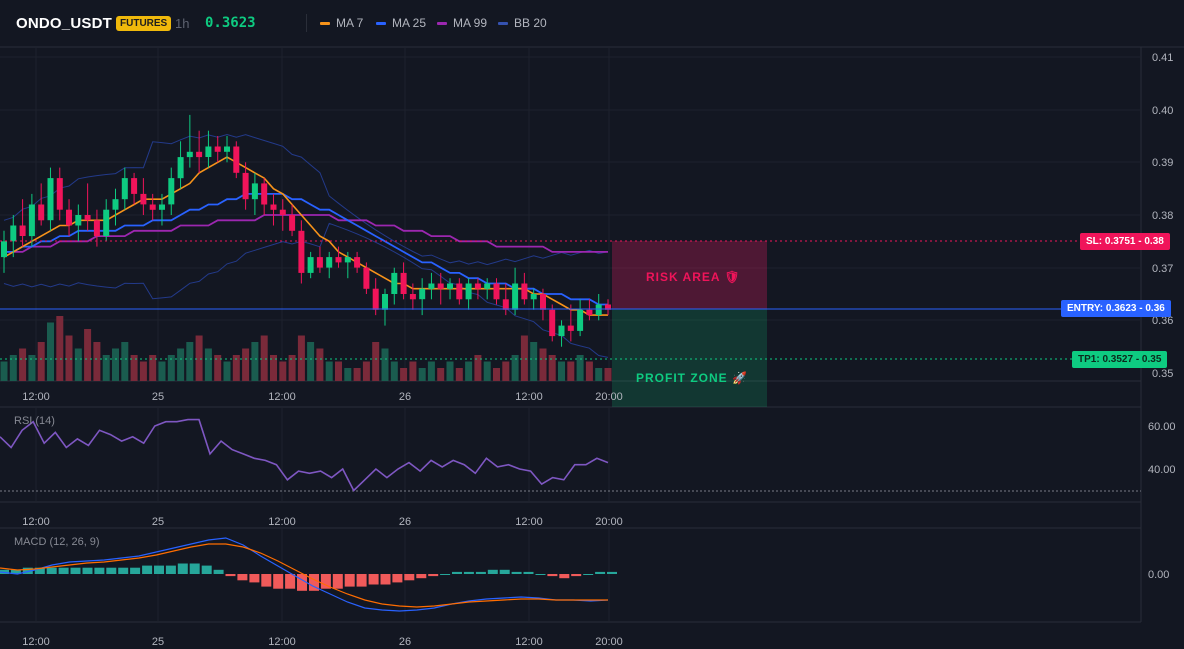 This screenshot has height=649, width=1184. What do you see at coordinates (282, 397) in the screenshot?
I see `time-tick-0-2: 12:00` at bounding box center [282, 397].